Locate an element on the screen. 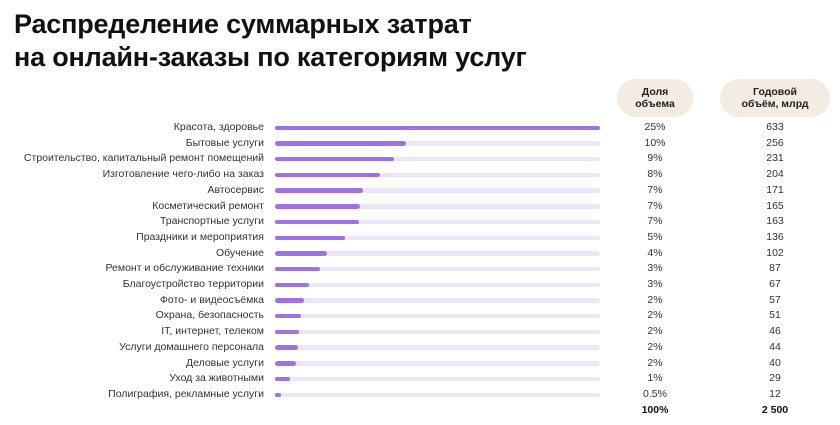 The height and width of the screenshot is (425, 840). chart-title-line-2: на онлайн-заказы по категориям услуг is located at coordinates (270, 57).